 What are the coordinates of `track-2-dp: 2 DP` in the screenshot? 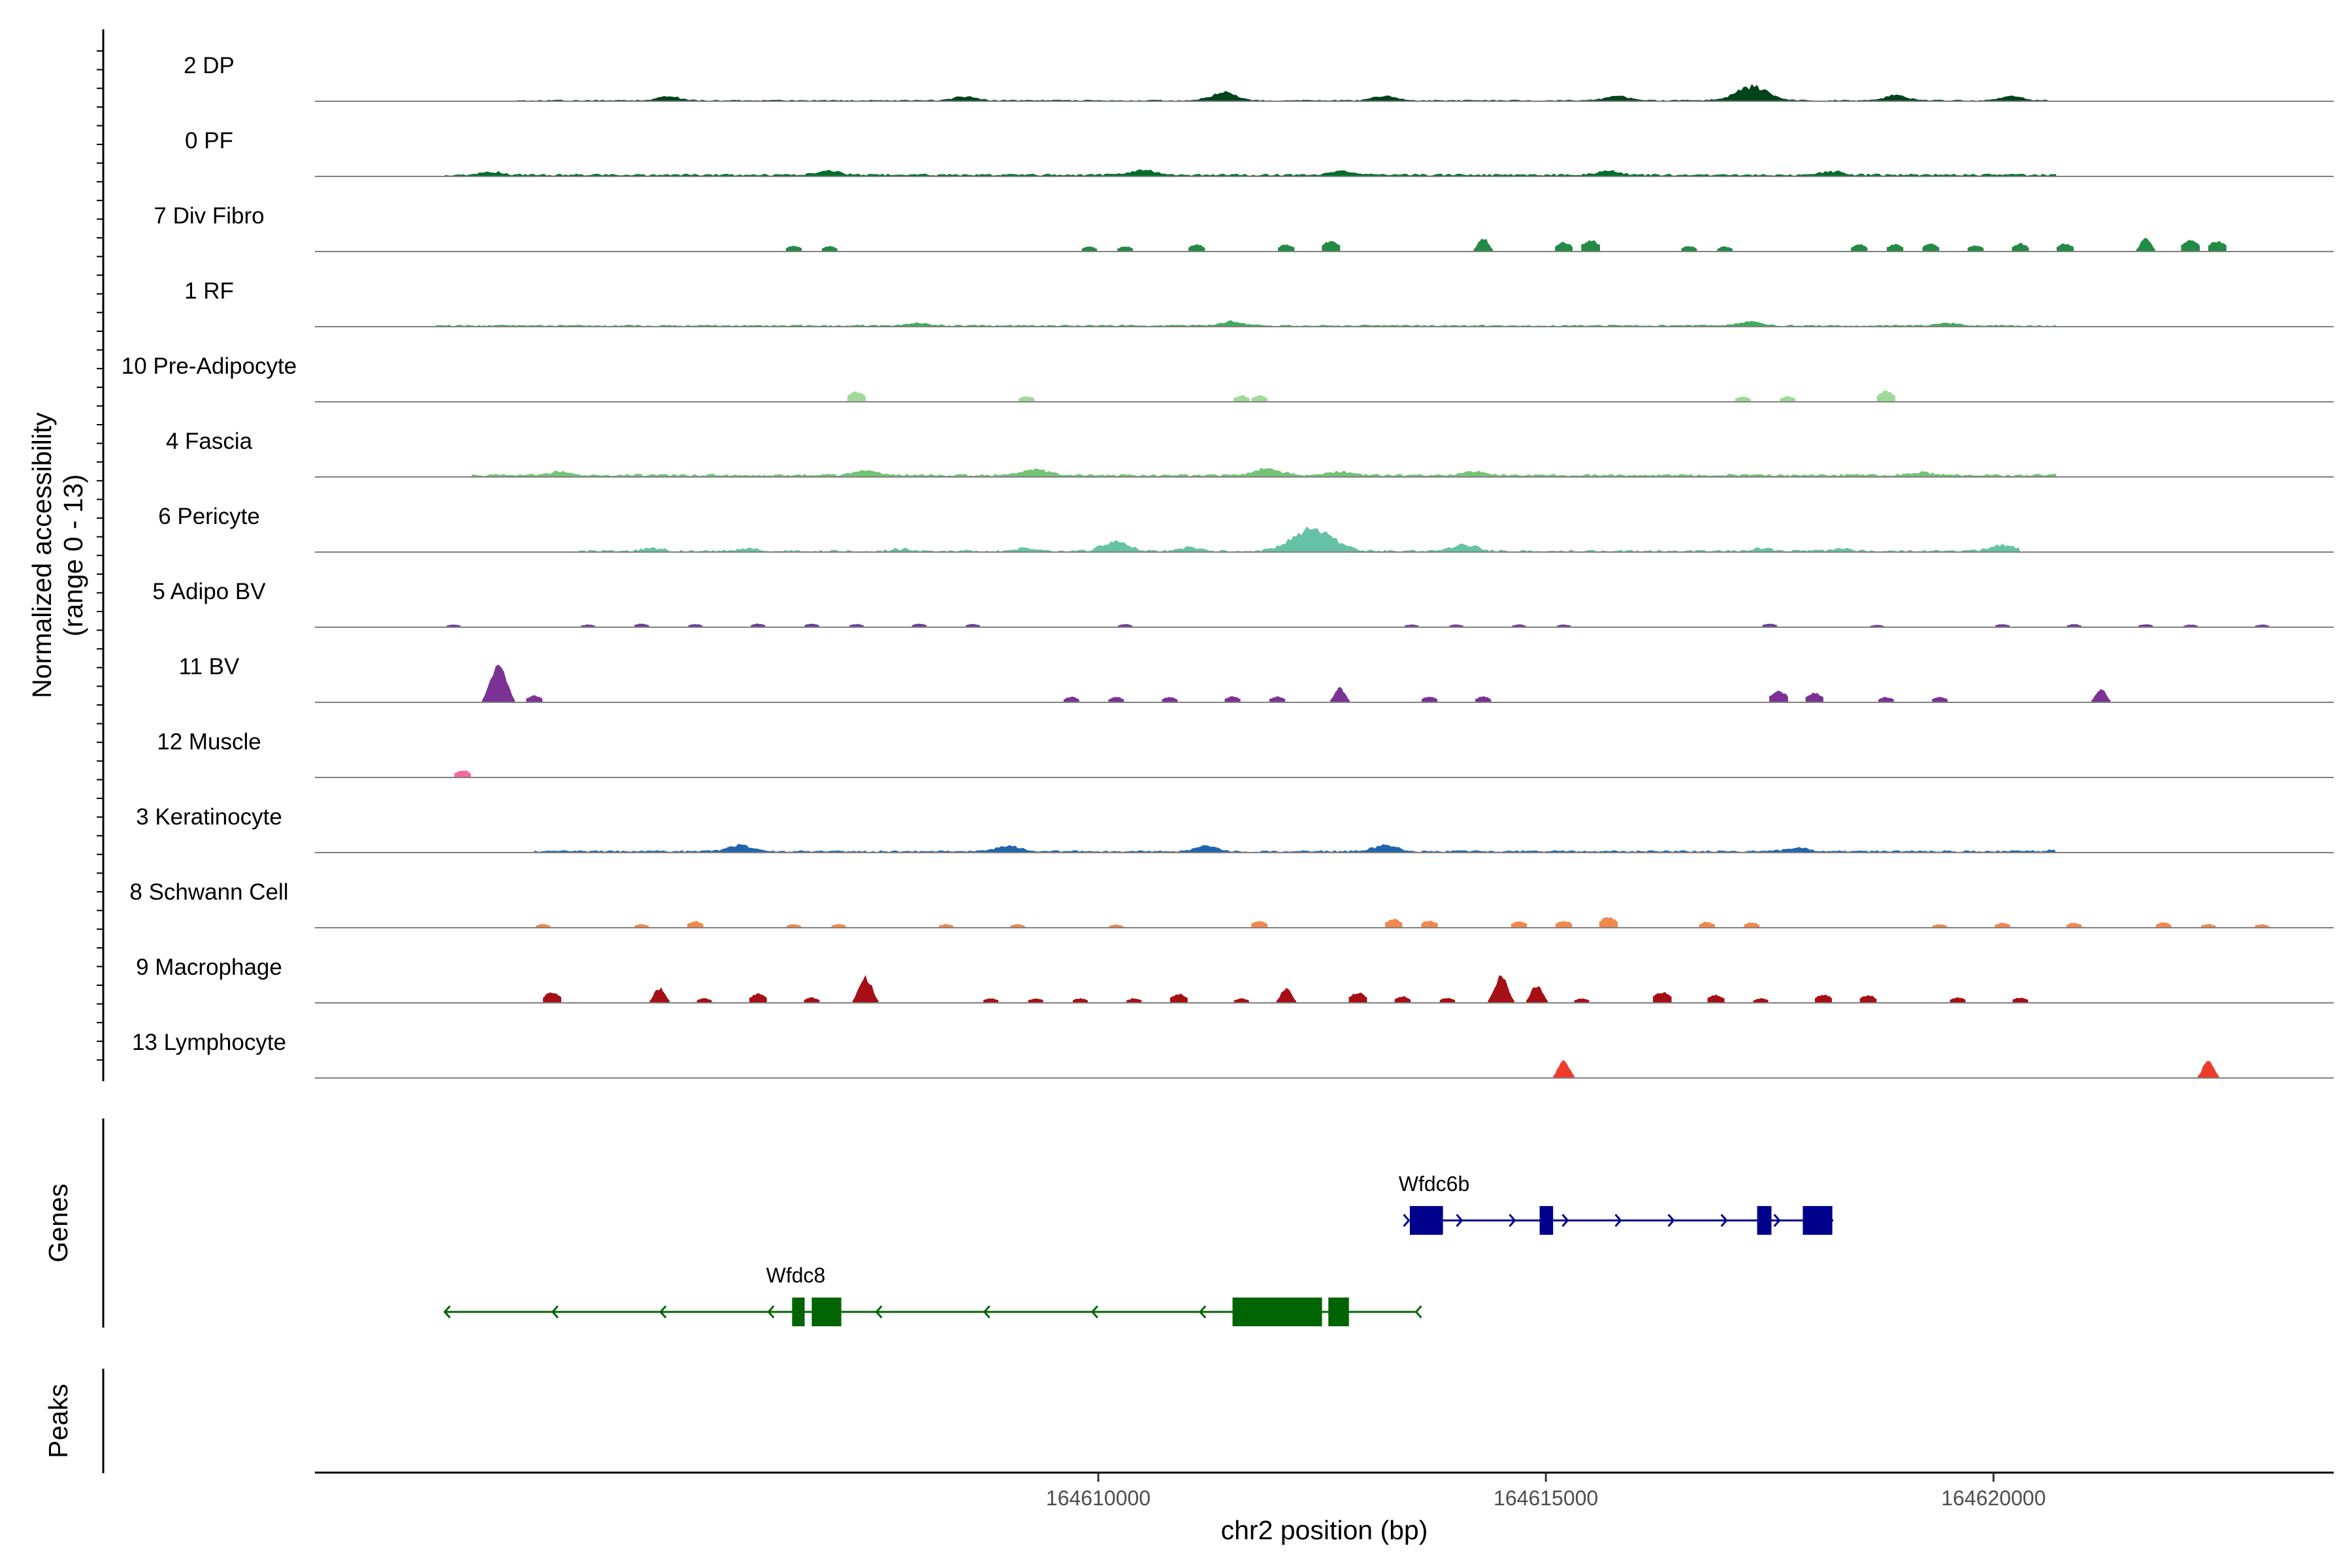 It's located at (1259, 77).